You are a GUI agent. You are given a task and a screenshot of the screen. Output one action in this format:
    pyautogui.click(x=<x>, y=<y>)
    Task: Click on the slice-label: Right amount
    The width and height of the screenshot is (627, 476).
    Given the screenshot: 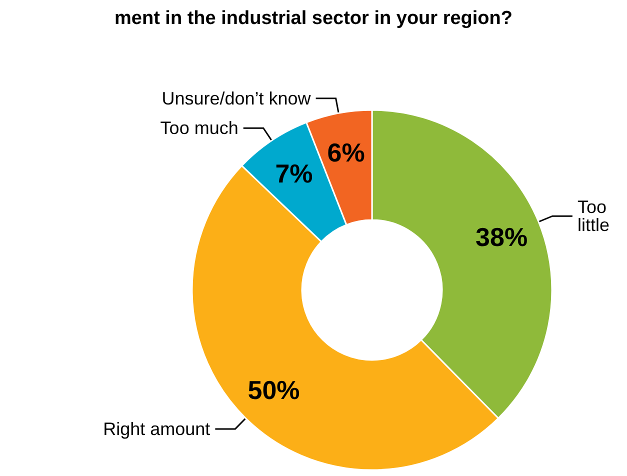 What is the action you would take?
    pyautogui.click(x=156, y=428)
    